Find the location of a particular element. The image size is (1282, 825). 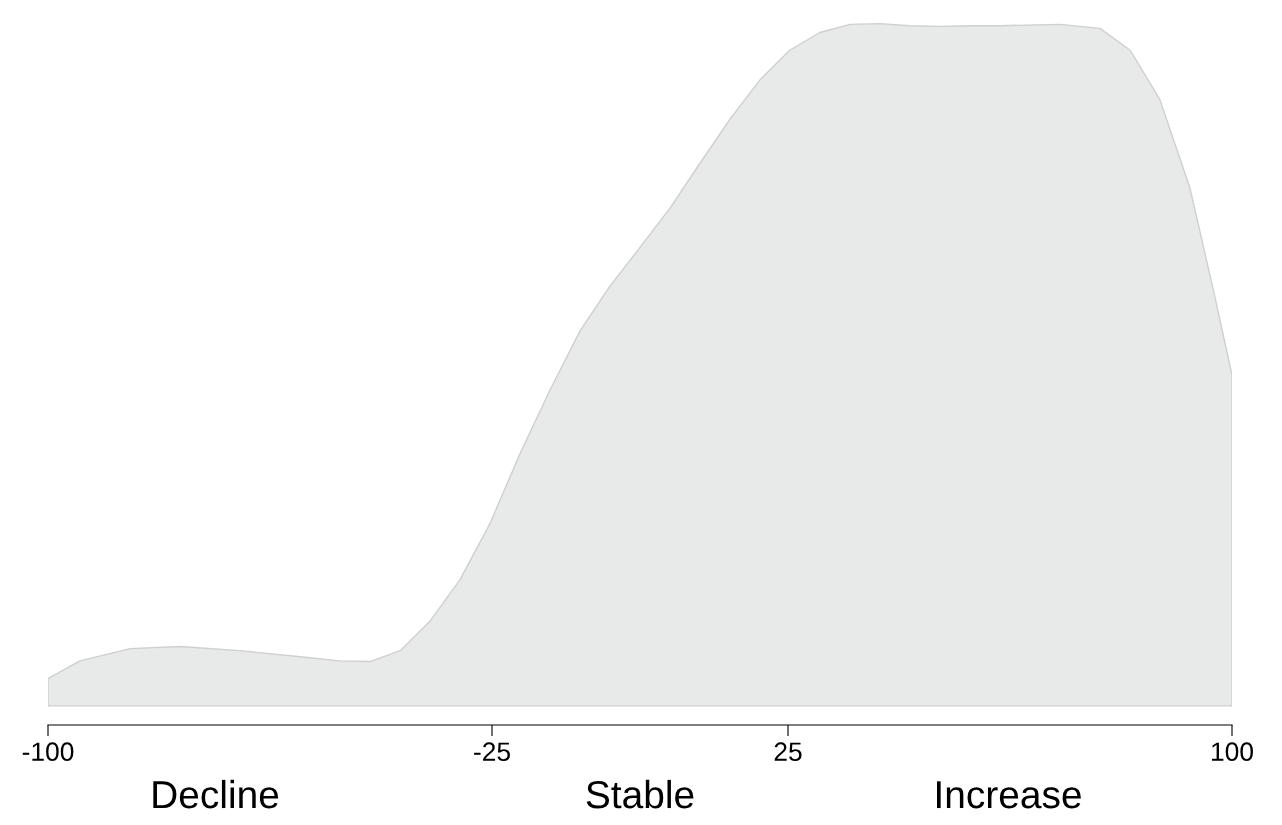

x-tick-label: -100 is located at coordinates (48, 752).